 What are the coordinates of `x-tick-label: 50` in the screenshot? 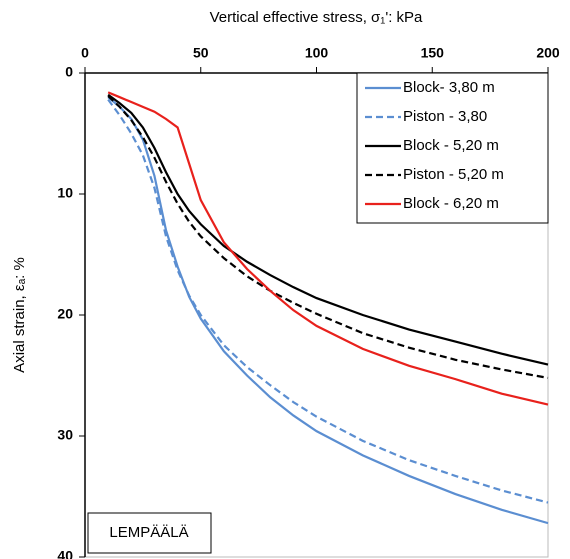 It's located at (201, 53).